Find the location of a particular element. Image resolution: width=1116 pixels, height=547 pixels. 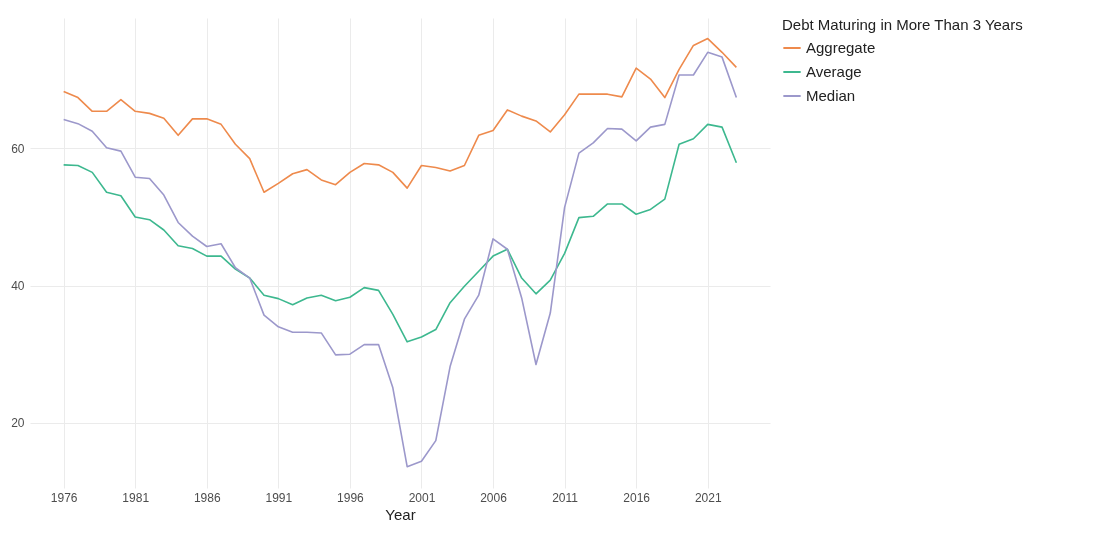

x-tick-label: 1981 is located at coordinates (136, 497).